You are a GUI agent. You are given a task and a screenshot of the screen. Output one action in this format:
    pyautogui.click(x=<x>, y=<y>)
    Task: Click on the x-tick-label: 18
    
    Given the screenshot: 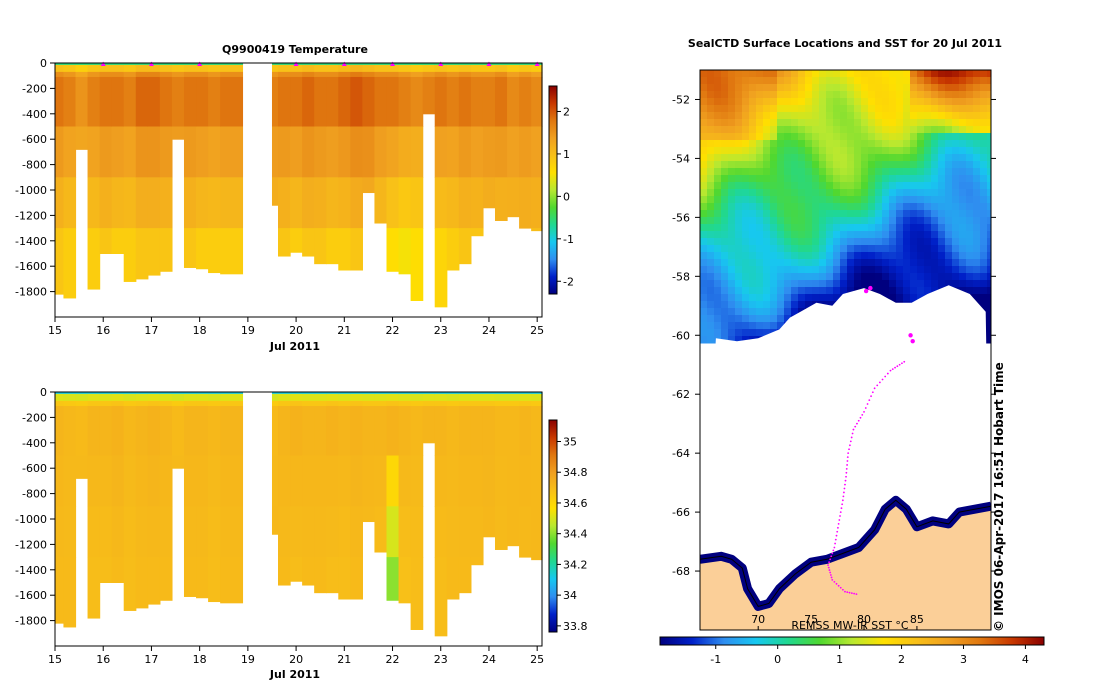 What is the action you would take?
    pyautogui.click(x=200, y=659)
    